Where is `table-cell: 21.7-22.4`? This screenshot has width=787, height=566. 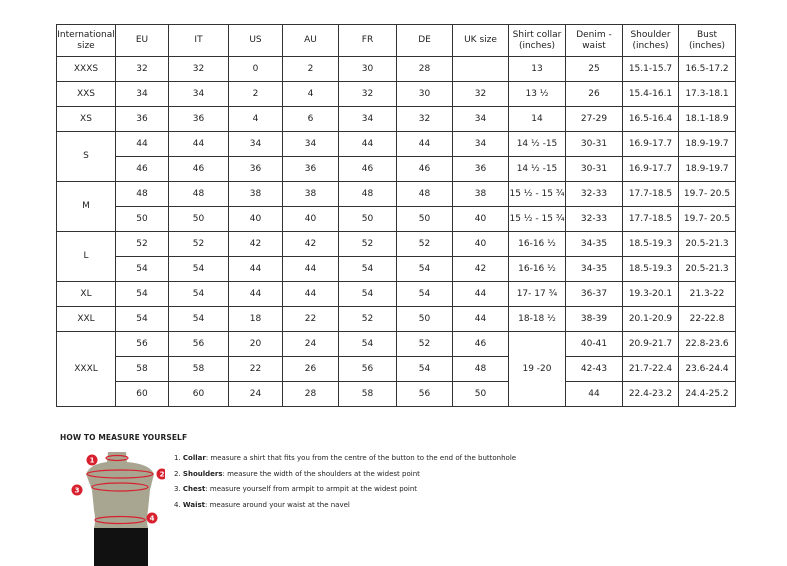
table-cell: 21.7-22.4 is located at coordinates (650, 369).